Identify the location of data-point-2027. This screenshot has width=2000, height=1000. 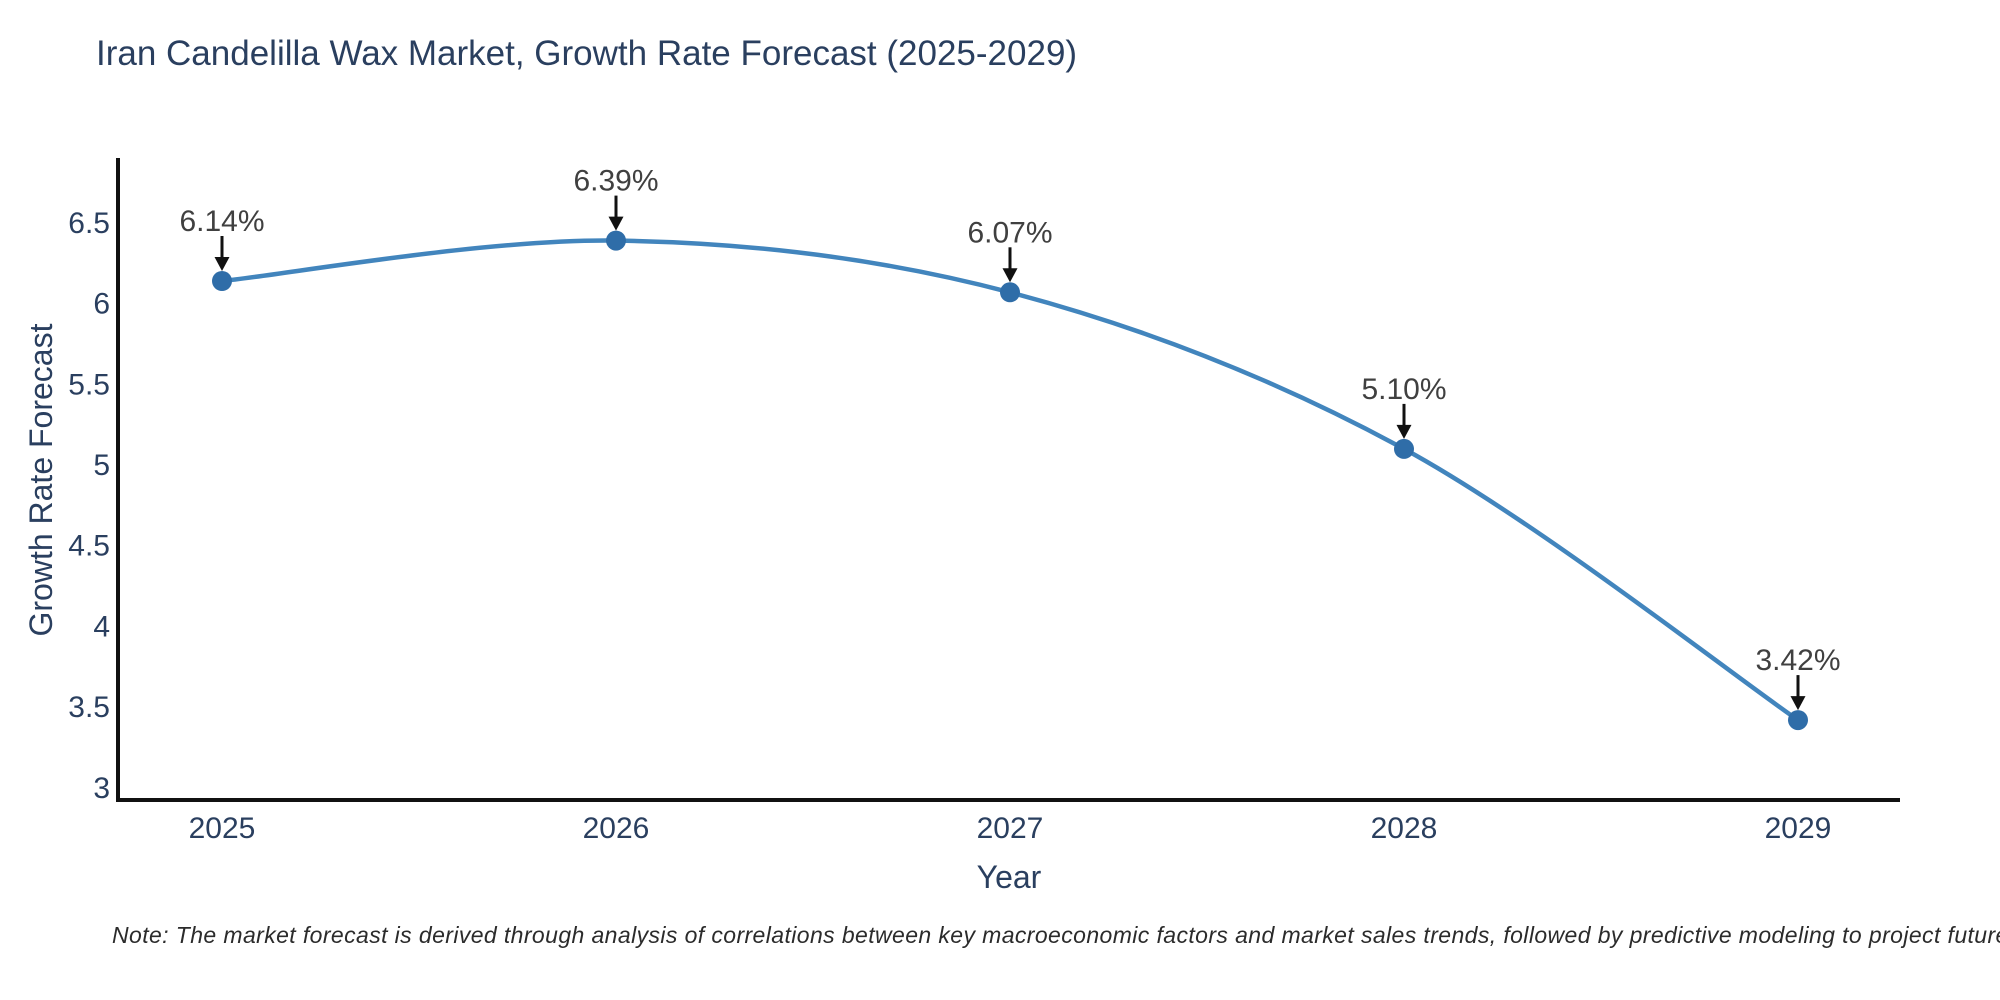
(1010, 292).